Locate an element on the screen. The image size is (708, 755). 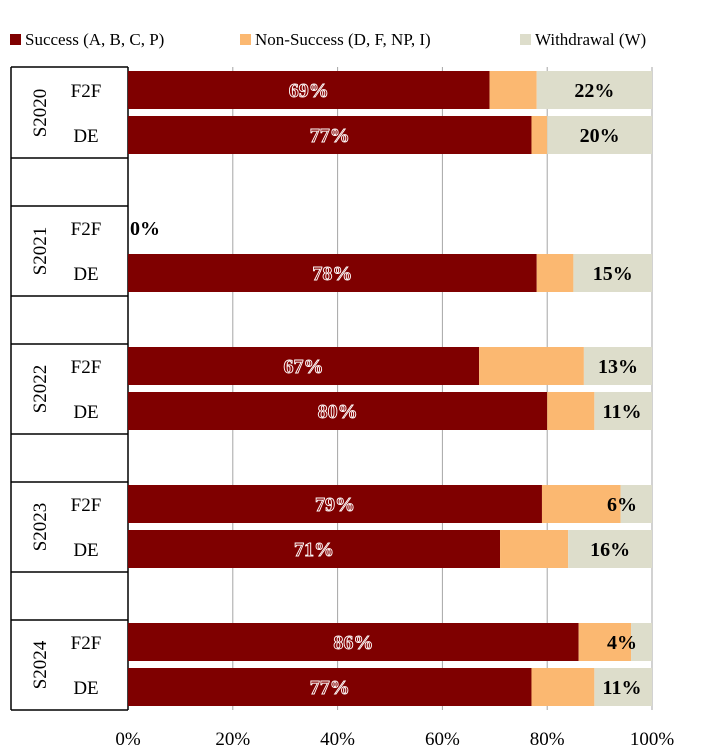
bar-s2020-f2f-withdrawal is located at coordinates (594, 90).